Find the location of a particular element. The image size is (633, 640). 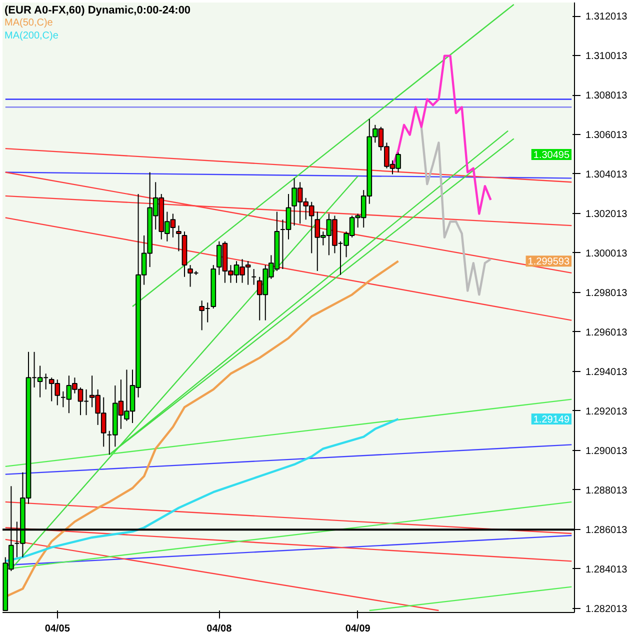

chart-title: (EUR A0-FX,60) Dynamic,0:00-24:00 is located at coordinates (97, 10).